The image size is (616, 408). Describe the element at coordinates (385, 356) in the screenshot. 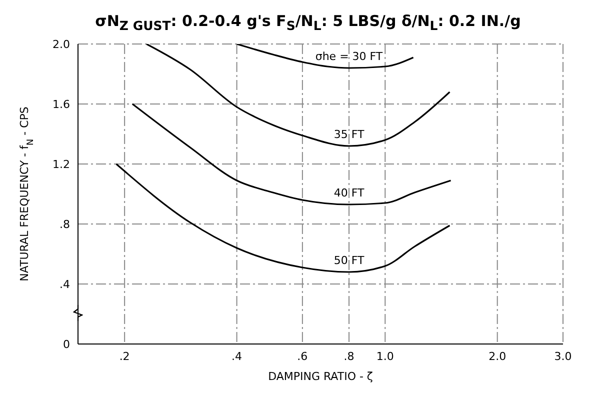

I see `x-tick-label: 1.0` at that location.